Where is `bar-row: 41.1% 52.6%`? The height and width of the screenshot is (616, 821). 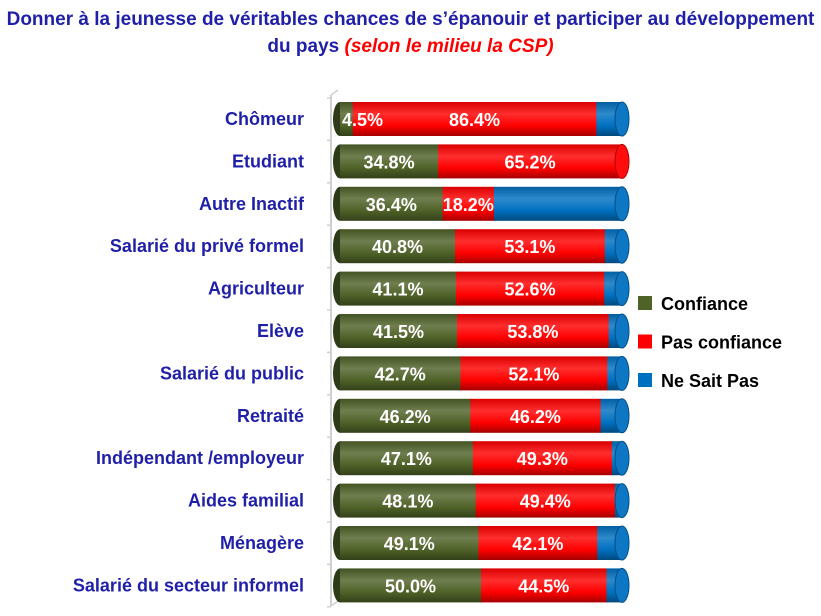
bar-row: 41.1% 52.6% is located at coordinates (481, 289).